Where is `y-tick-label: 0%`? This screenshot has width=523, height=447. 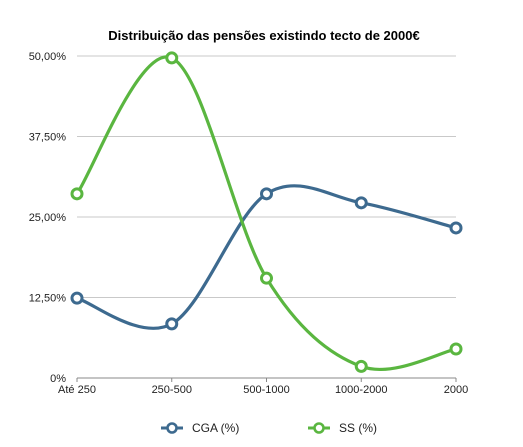 y-tick-label: 0% is located at coordinates (58, 379).